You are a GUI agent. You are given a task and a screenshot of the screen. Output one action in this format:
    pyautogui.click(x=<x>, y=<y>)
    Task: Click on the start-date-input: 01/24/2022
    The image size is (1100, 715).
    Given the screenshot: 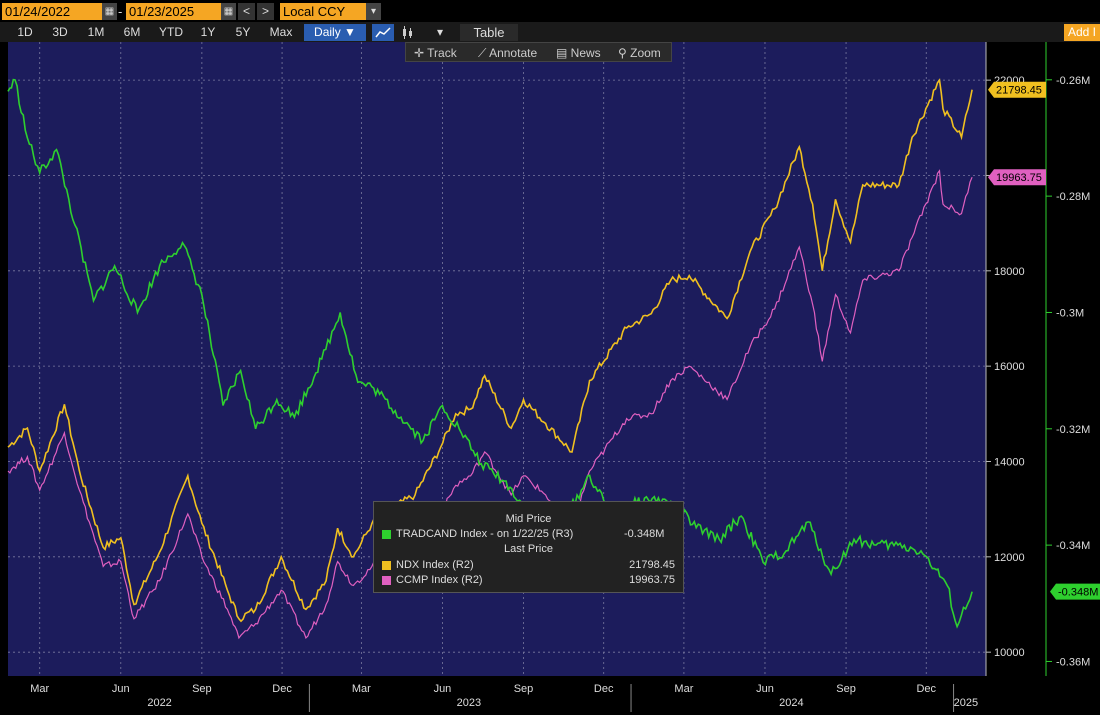 What is the action you would take?
    pyautogui.click(x=52, y=11)
    